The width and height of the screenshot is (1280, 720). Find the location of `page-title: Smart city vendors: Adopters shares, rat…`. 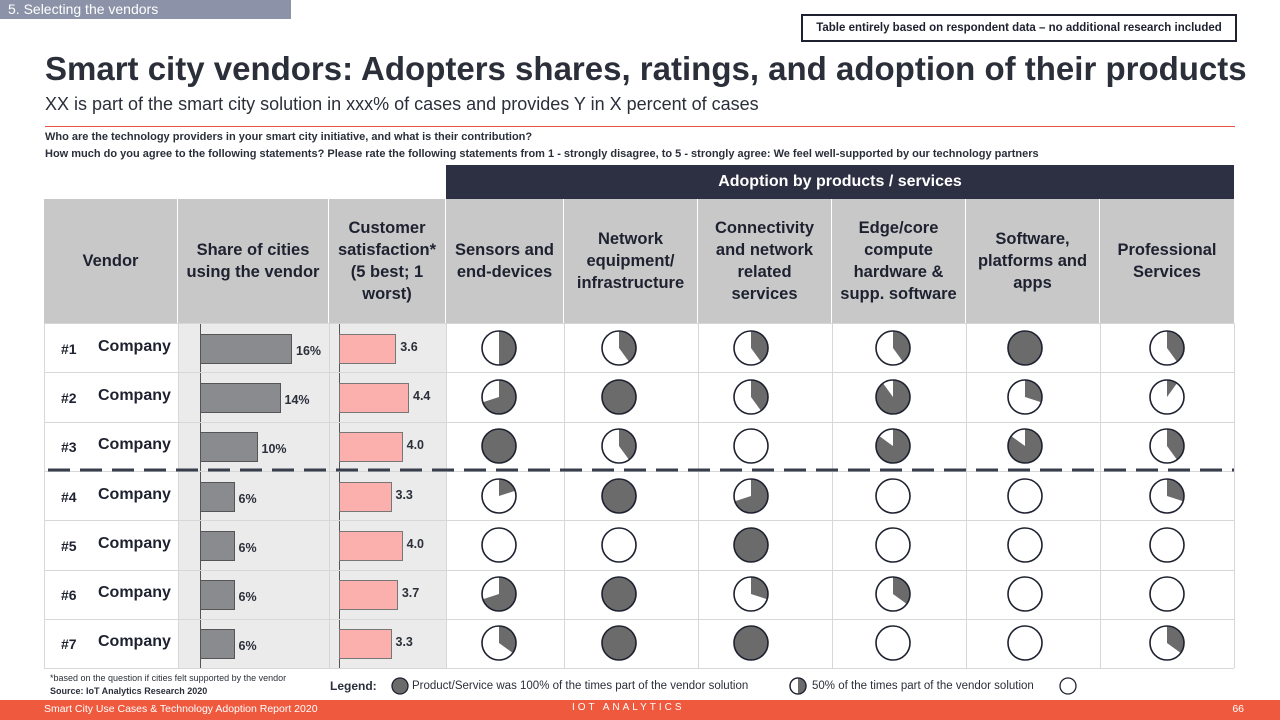

page-title: Smart city vendors: Adopters shares, rat… is located at coordinates (646, 68).